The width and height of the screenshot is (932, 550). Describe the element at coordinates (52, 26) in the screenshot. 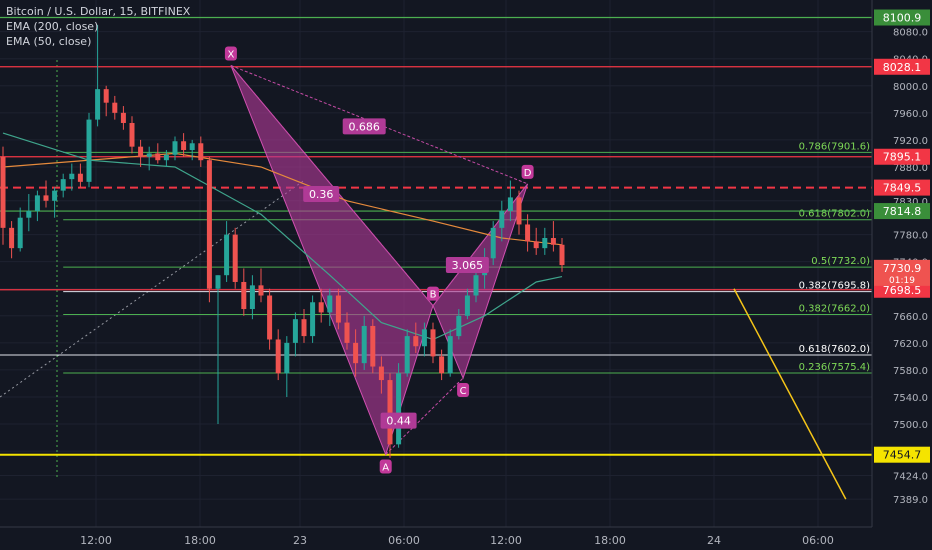

I see `indicator-ema200-label: EMA (200, close)` at that location.